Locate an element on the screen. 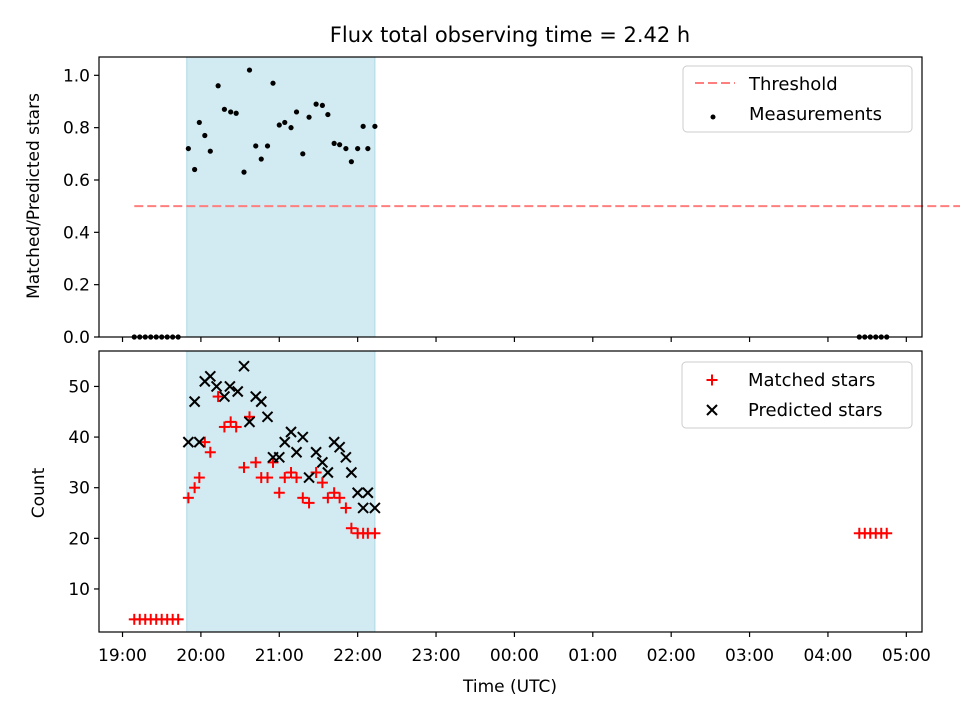  x-tick-label: 04:00 is located at coordinates (827, 656).